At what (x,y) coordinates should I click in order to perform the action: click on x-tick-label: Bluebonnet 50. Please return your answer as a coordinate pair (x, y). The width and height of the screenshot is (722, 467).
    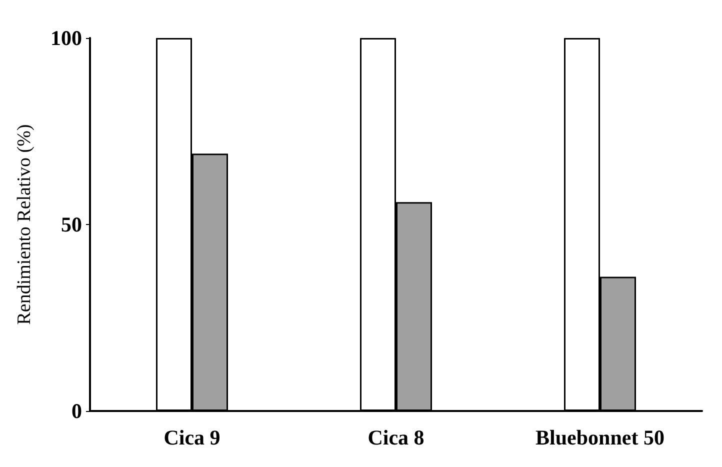
    Looking at the image, I should click on (600, 438).